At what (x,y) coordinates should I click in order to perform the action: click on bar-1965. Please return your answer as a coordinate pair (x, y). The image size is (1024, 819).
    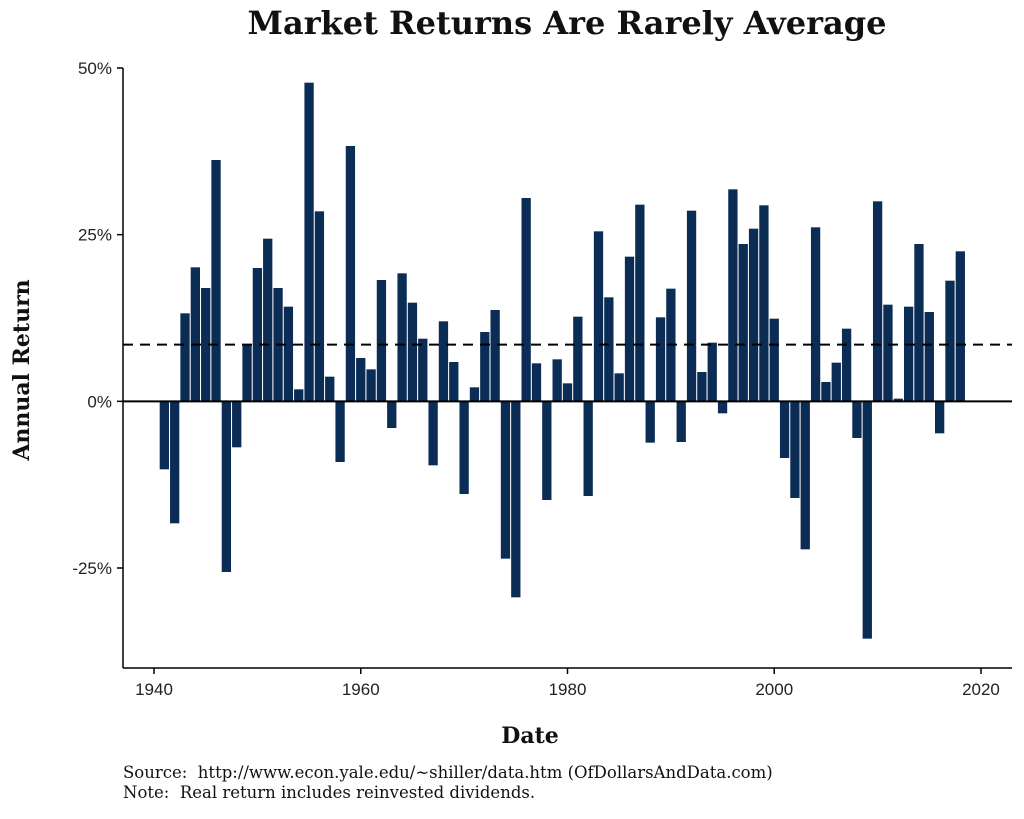
    Looking at the image, I should click on (412, 352).